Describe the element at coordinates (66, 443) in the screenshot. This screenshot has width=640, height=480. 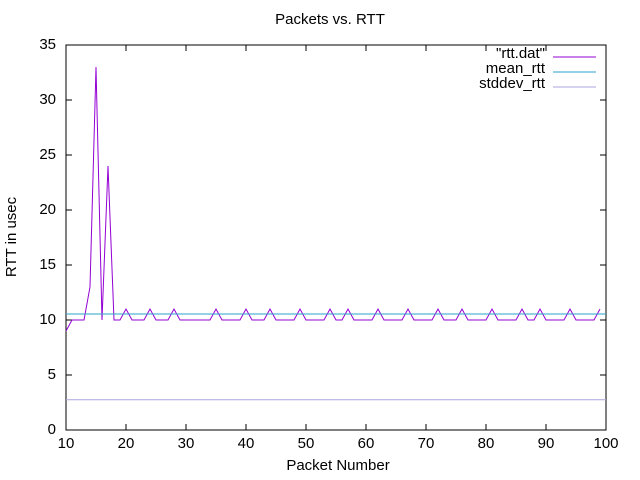
I see `x-tick-label: 10` at that location.